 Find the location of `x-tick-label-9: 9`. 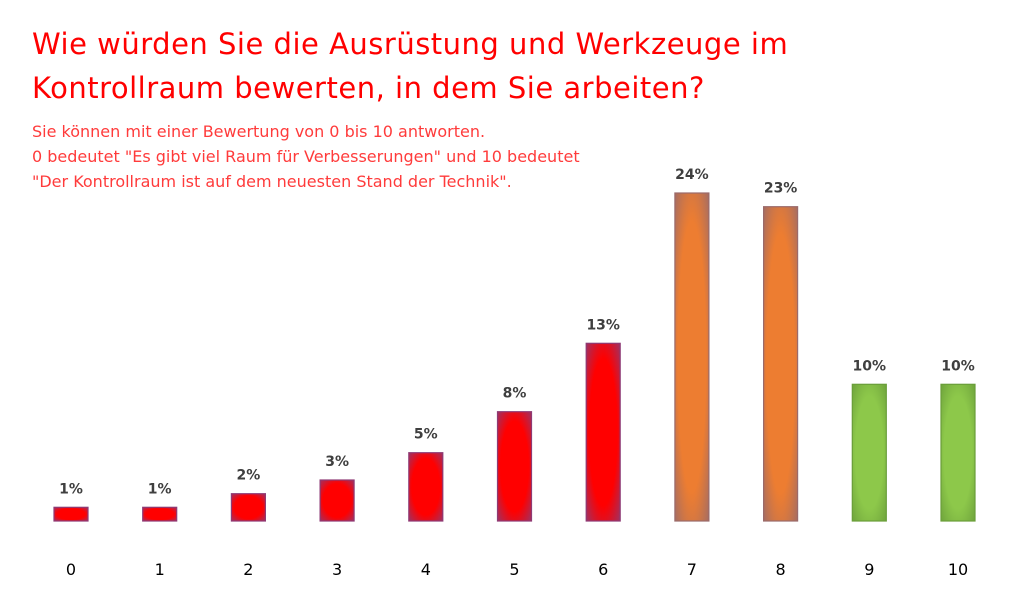

x-tick-label-9: 9 is located at coordinates (869, 569).